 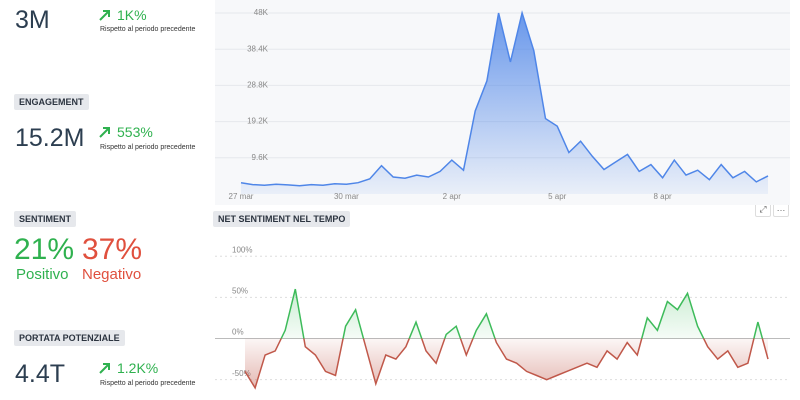 What do you see at coordinates (346, 196) in the screenshot?
I see `x-tick-label: 30 mar` at bounding box center [346, 196].